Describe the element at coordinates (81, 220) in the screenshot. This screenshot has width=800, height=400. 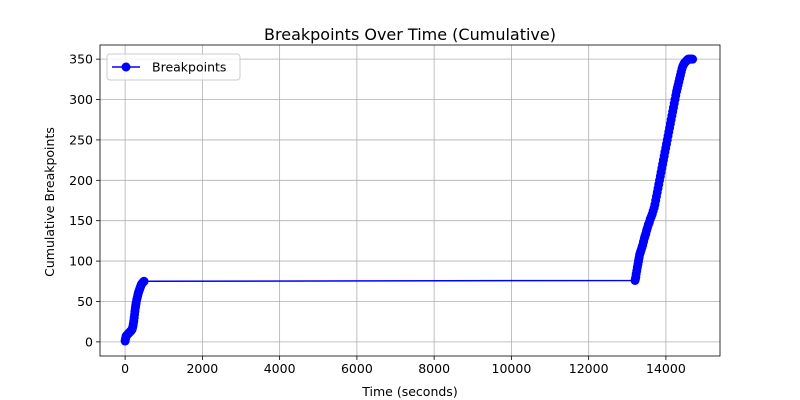
I see `y-tick-label: 150` at that location.